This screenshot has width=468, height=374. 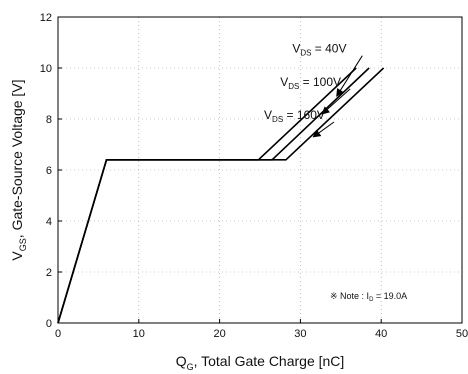 What do you see at coordinates (49, 171) in the screenshot?
I see `y-tick-label: 6` at bounding box center [49, 171].